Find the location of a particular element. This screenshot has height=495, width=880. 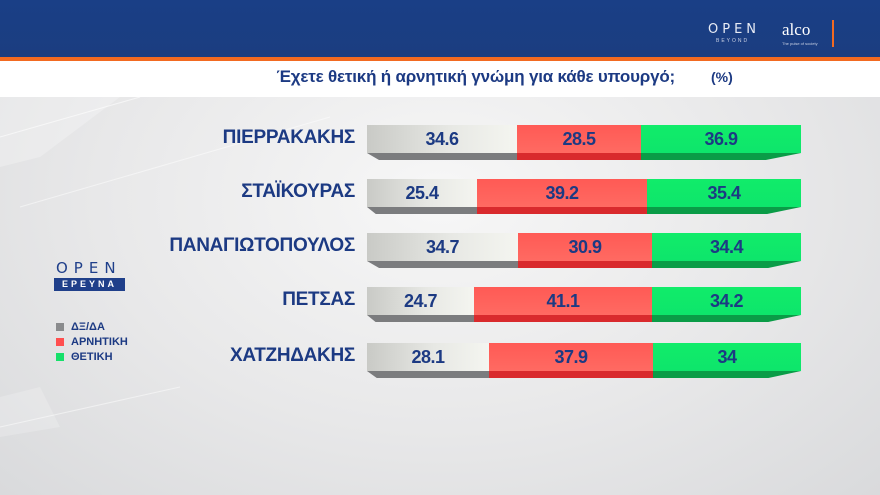

bar-value-label: 39.2 is located at coordinates (562, 193).